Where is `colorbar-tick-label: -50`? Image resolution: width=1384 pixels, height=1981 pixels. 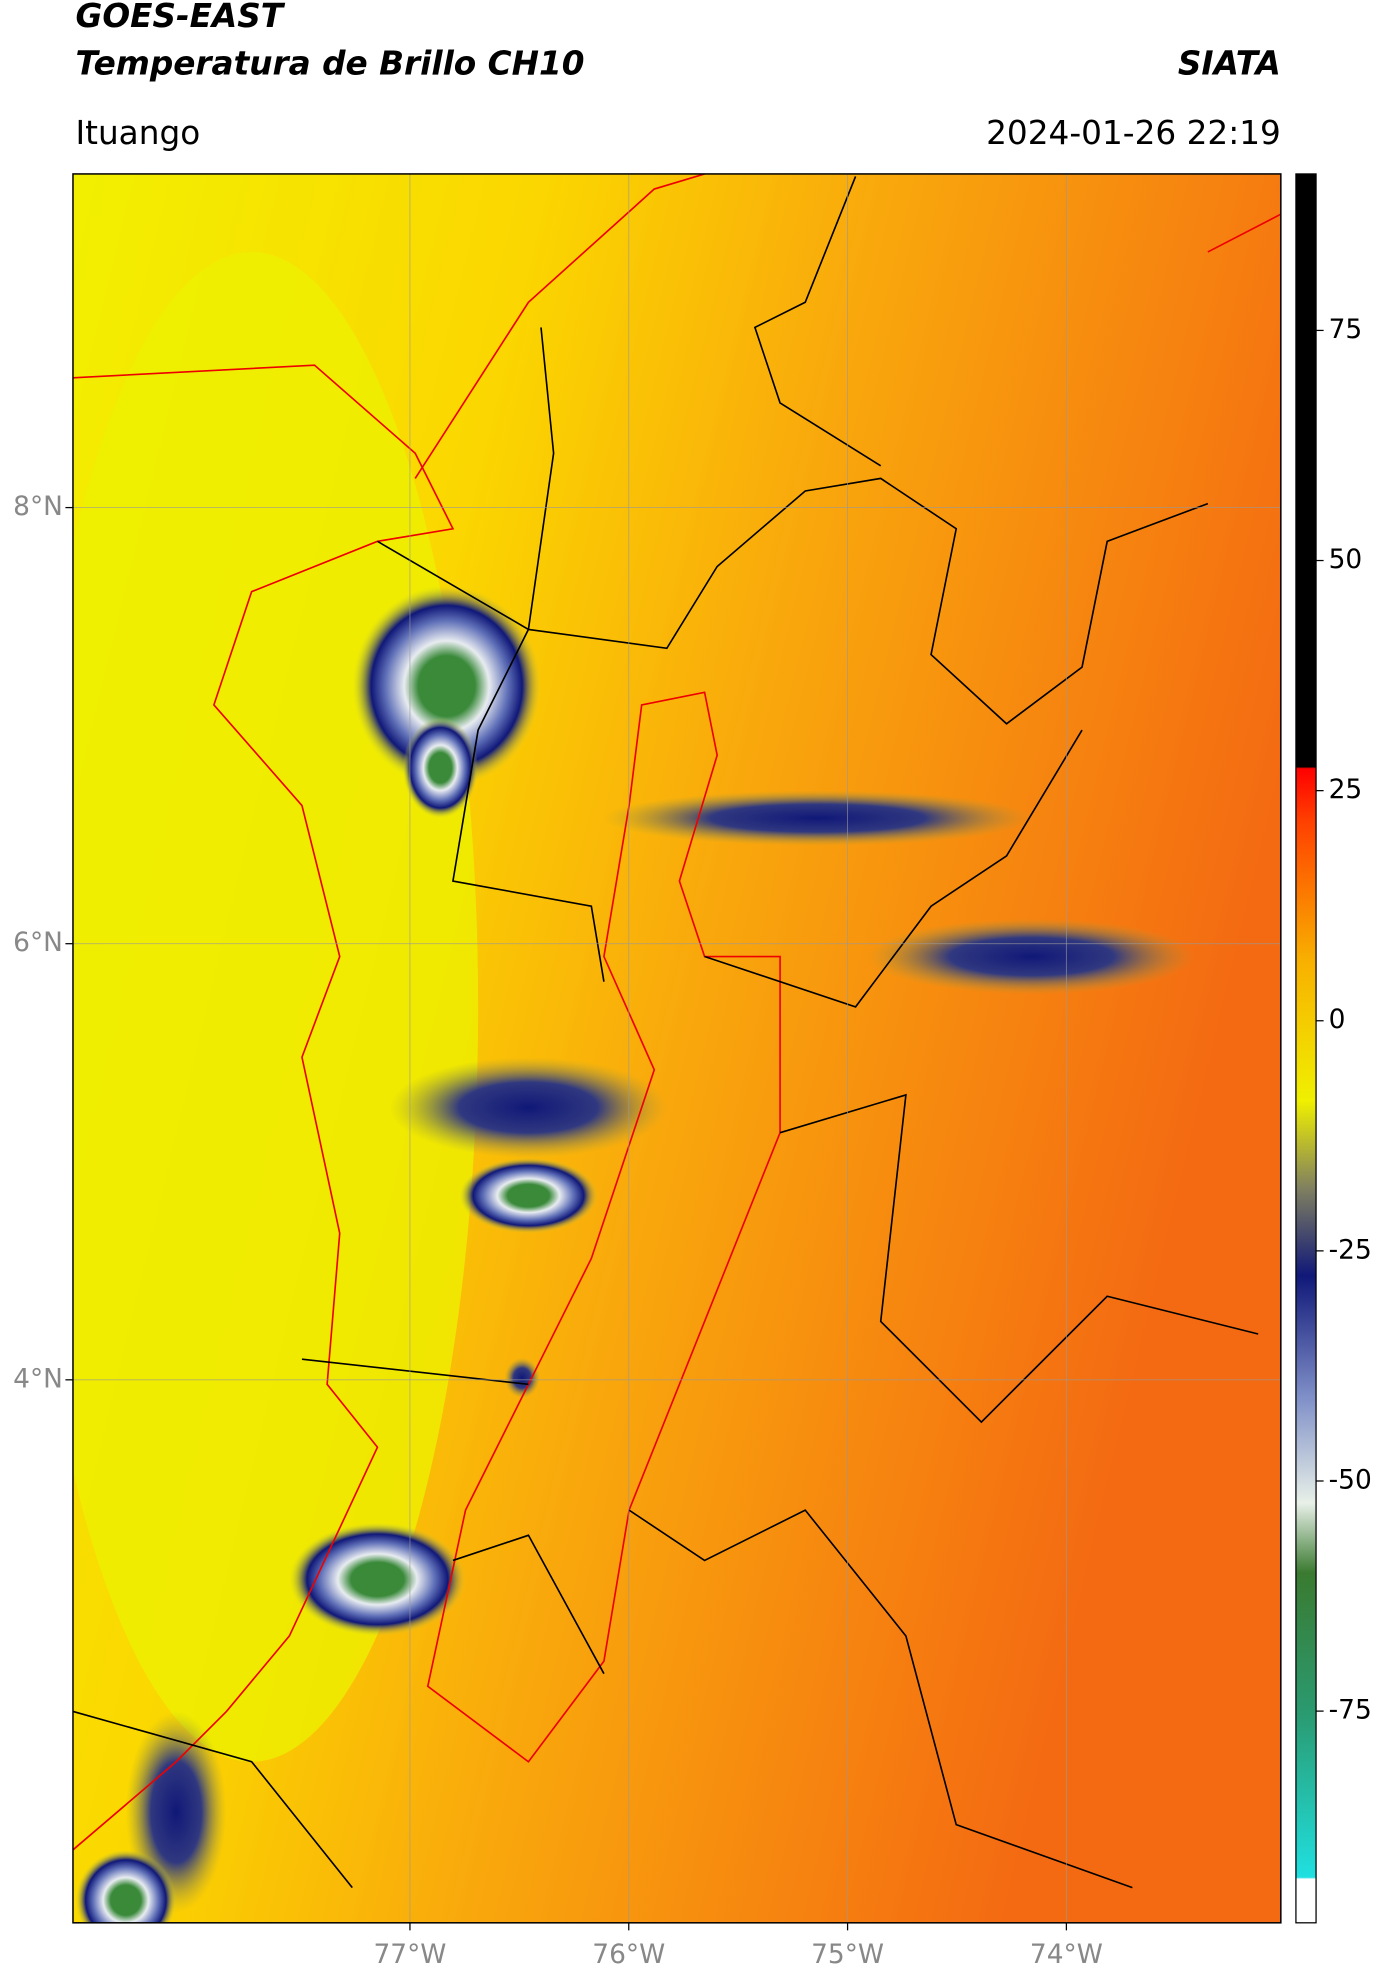 colorbar-tick-label: -50 is located at coordinates (1350, 1479).